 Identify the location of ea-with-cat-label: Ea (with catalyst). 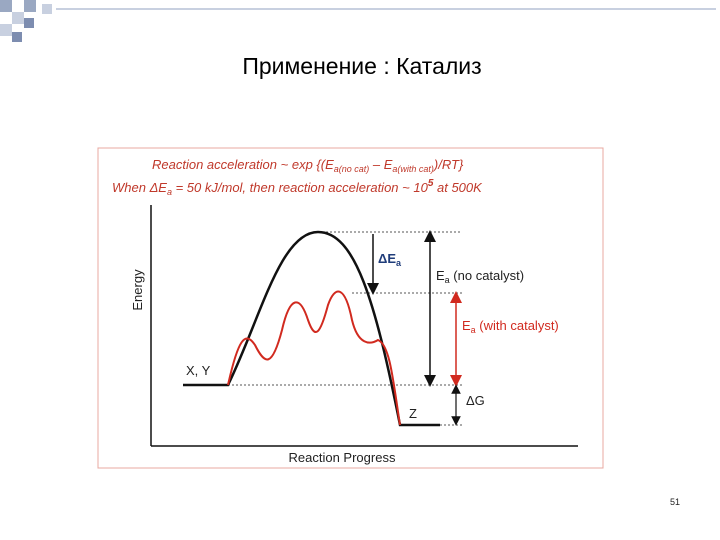
(510, 326).